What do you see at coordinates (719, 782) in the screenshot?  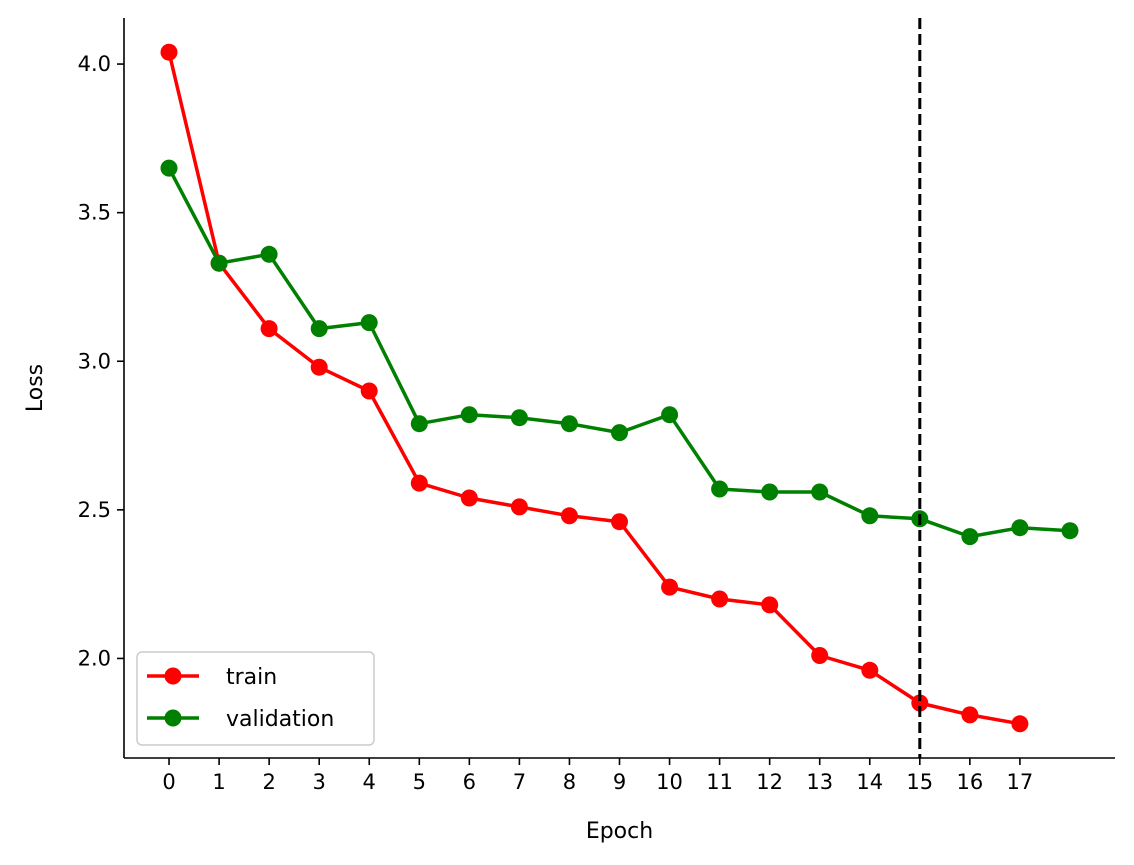 I see `x-tick-label-11: 11` at bounding box center [719, 782].